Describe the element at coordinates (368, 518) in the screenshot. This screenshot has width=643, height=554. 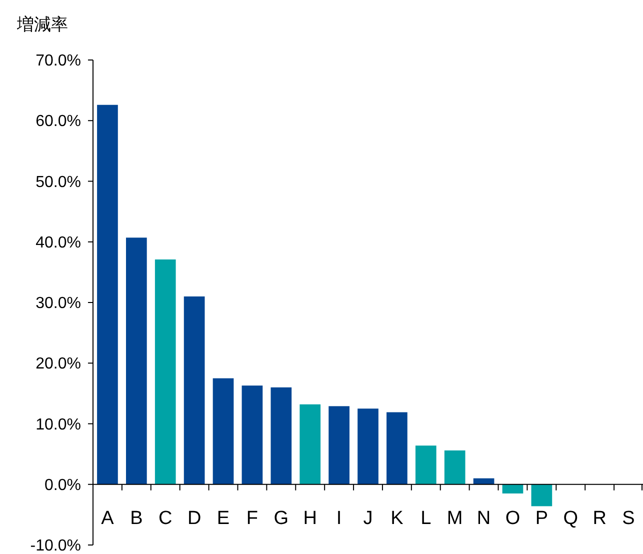
I see `x-tick-label: J` at that location.